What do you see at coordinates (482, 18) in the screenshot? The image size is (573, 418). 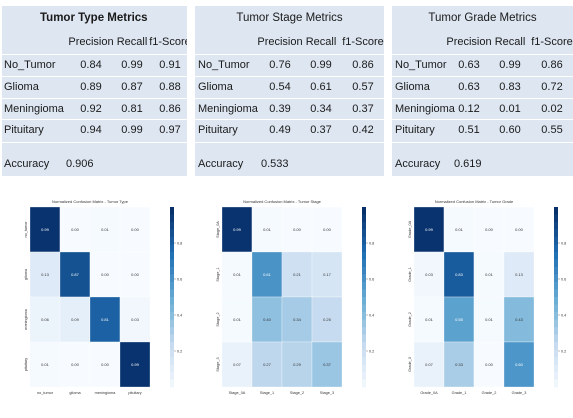 I see `table-title: Tumor Grade Metrics` at bounding box center [482, 18].